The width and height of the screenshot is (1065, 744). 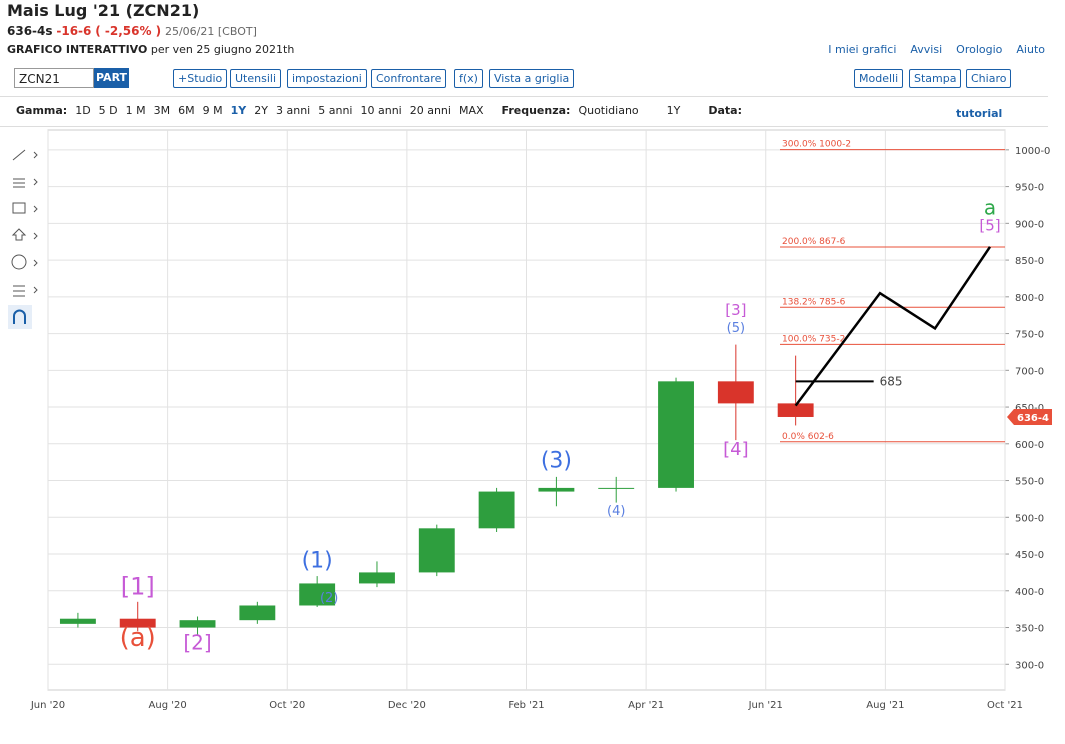 What do you see at coordinates (222, 49) in the screenshot?
I see `mode-date: per ven 25 giugno 2021th` at bounding box center [222, 49].